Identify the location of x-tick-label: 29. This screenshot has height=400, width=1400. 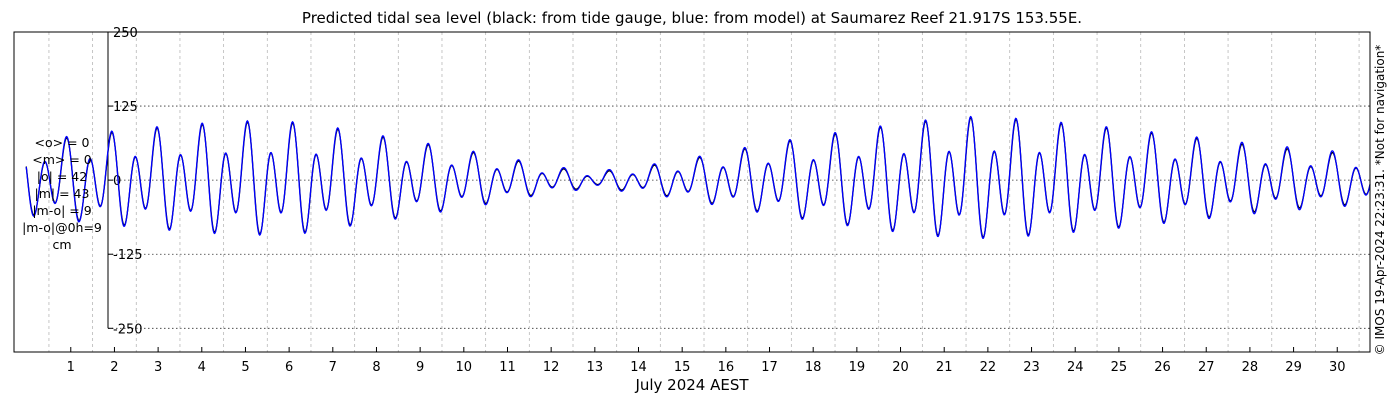
(1293, 367).